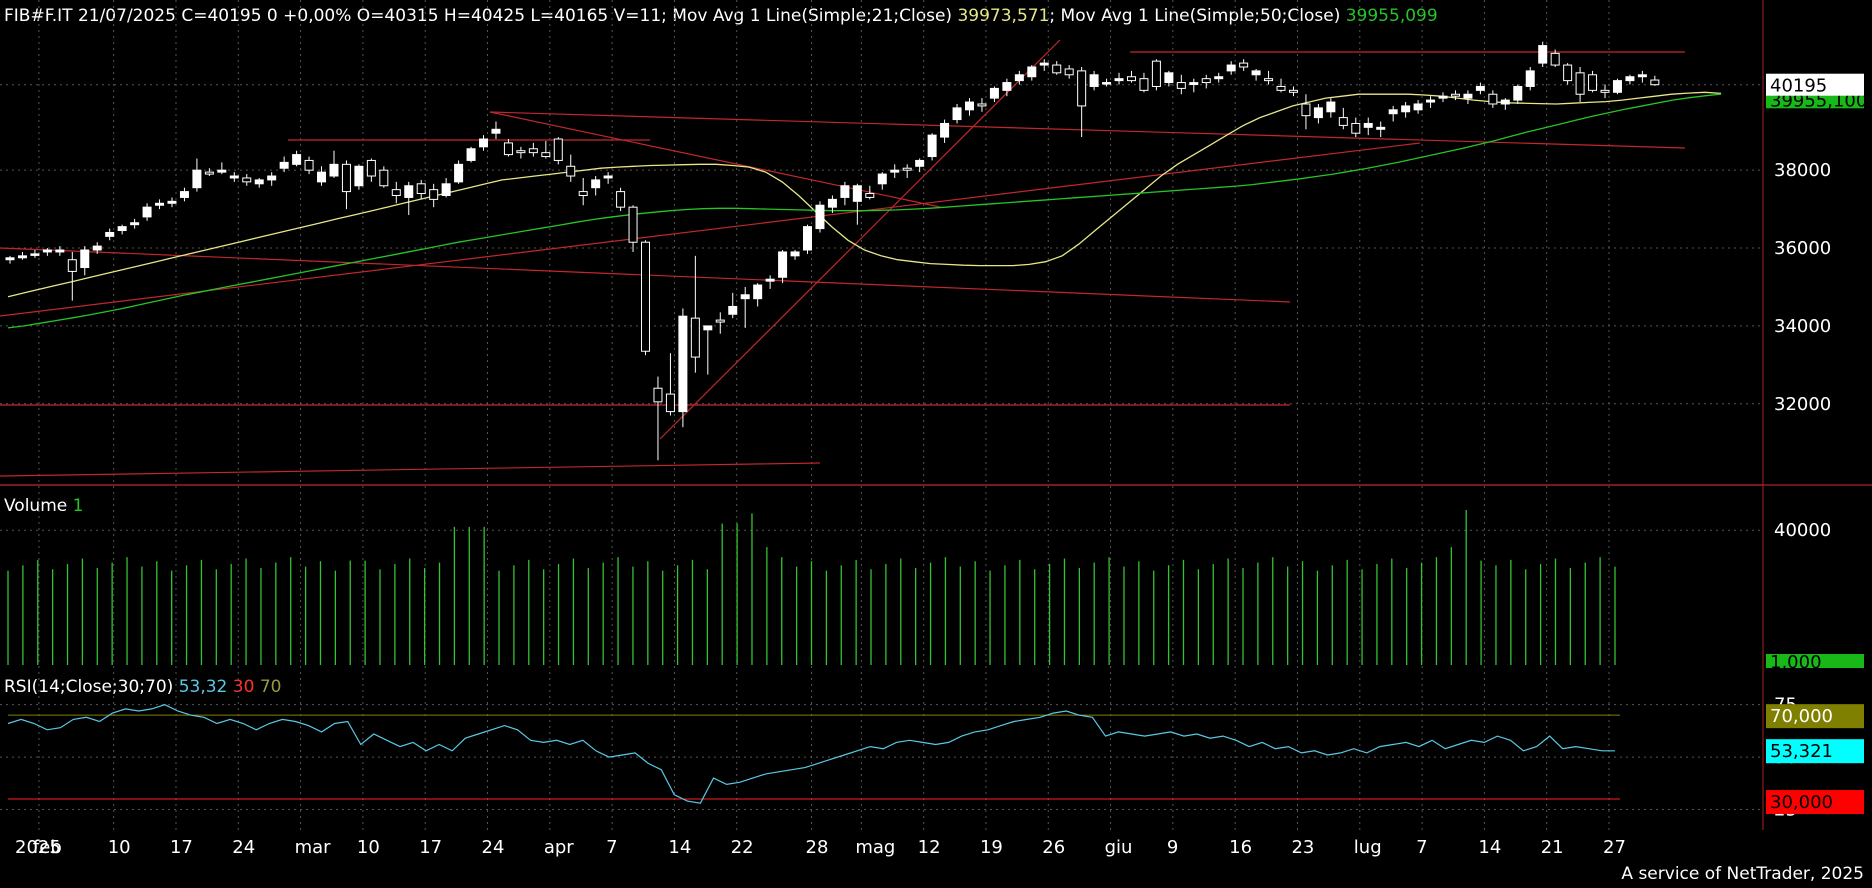  Describe the element at coordinates (1119, 847) in the screenshot. I see `x-tick-label: giu` at that location.